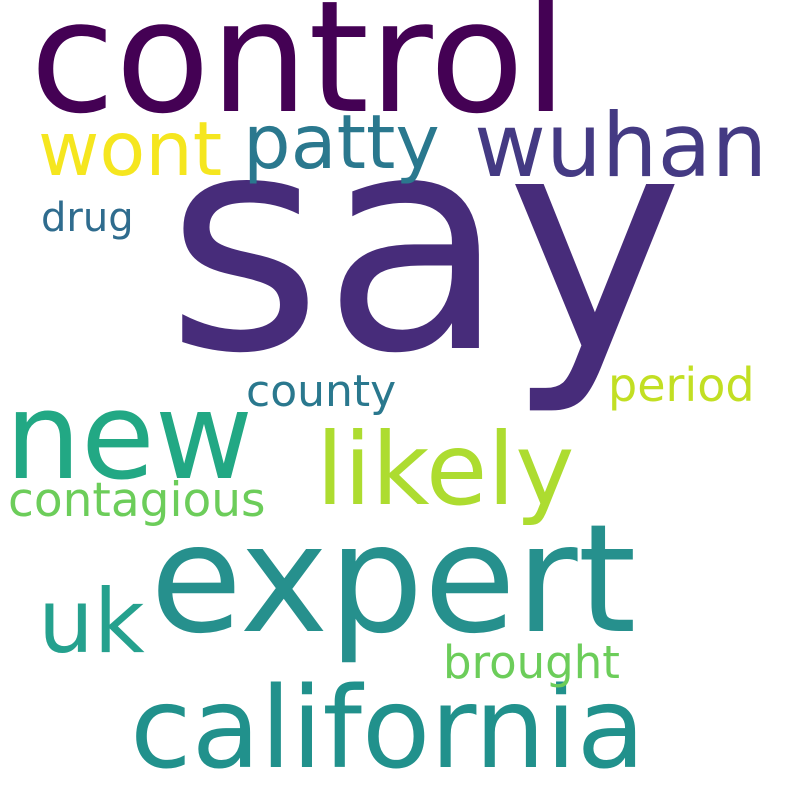 The height and width of the screenshot is (800, 800). I want to click on word-likely: likely, so click(445, 469).